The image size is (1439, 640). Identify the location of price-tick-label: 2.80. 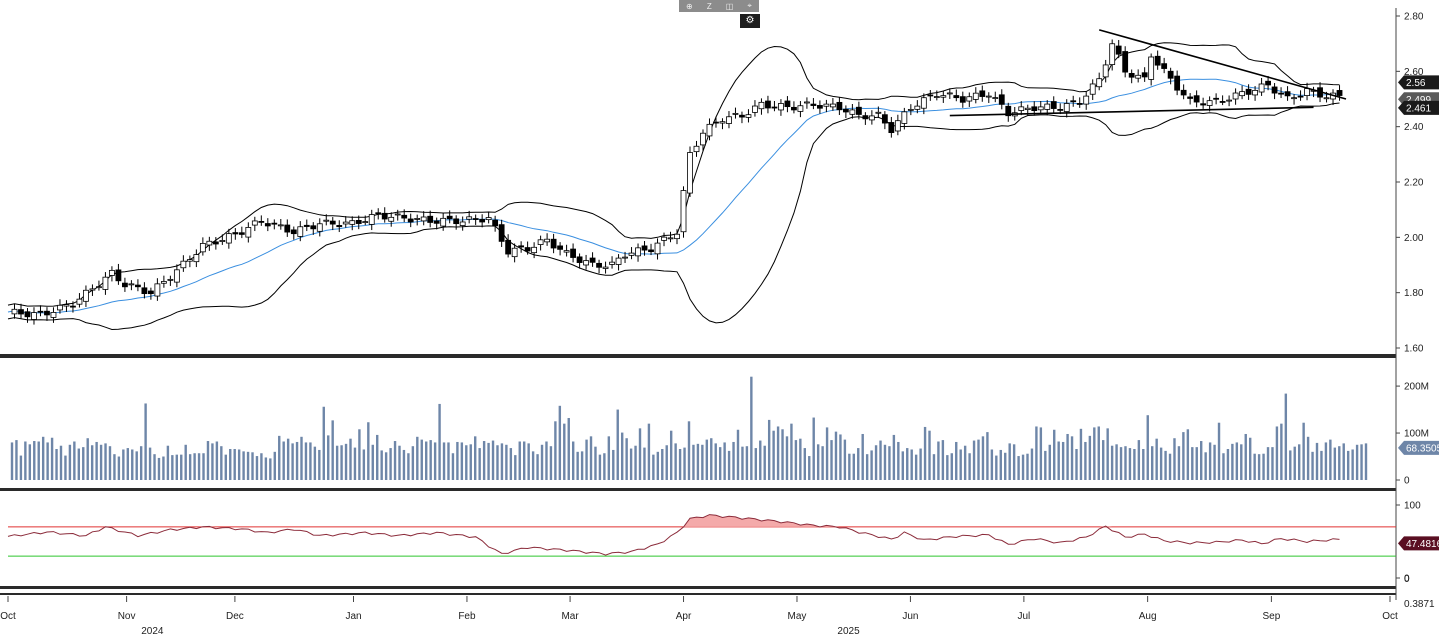
(1414, 17).